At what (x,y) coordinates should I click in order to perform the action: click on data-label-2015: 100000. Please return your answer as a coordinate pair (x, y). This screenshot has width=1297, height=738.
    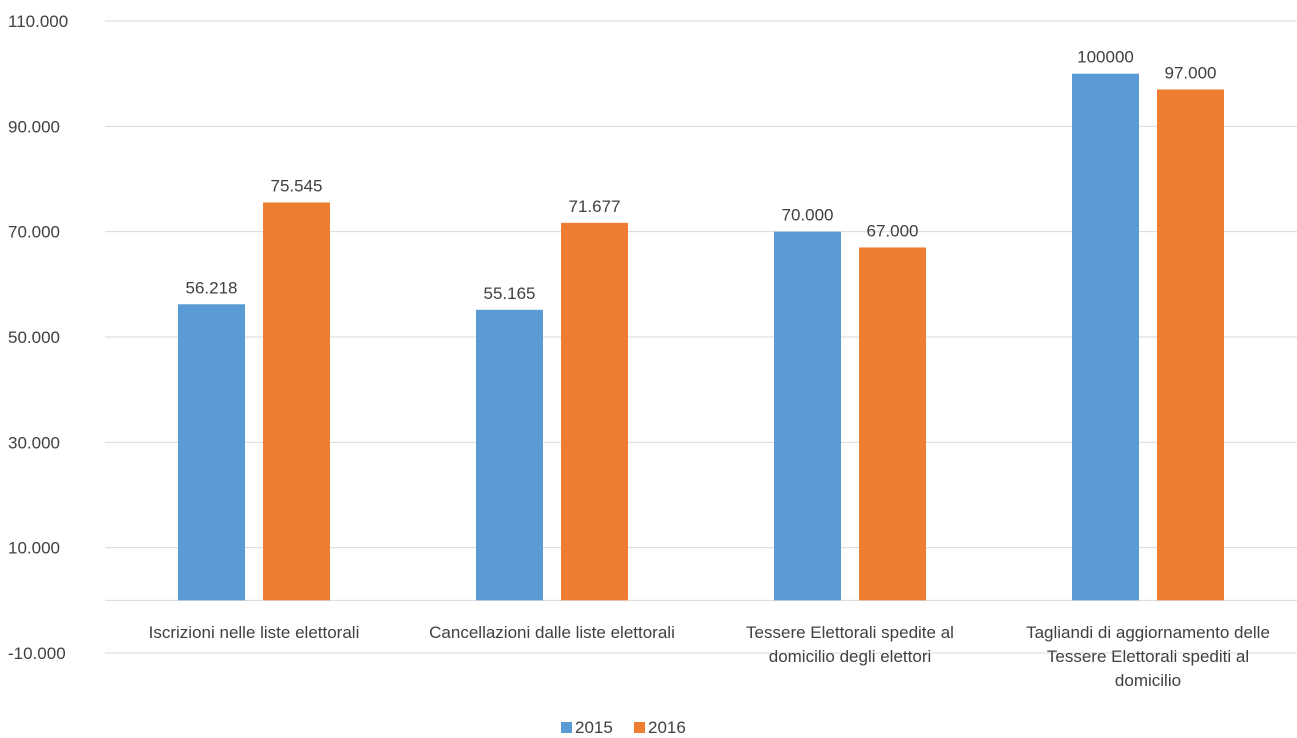
    Looking at the image, I should click on (1105, 57).